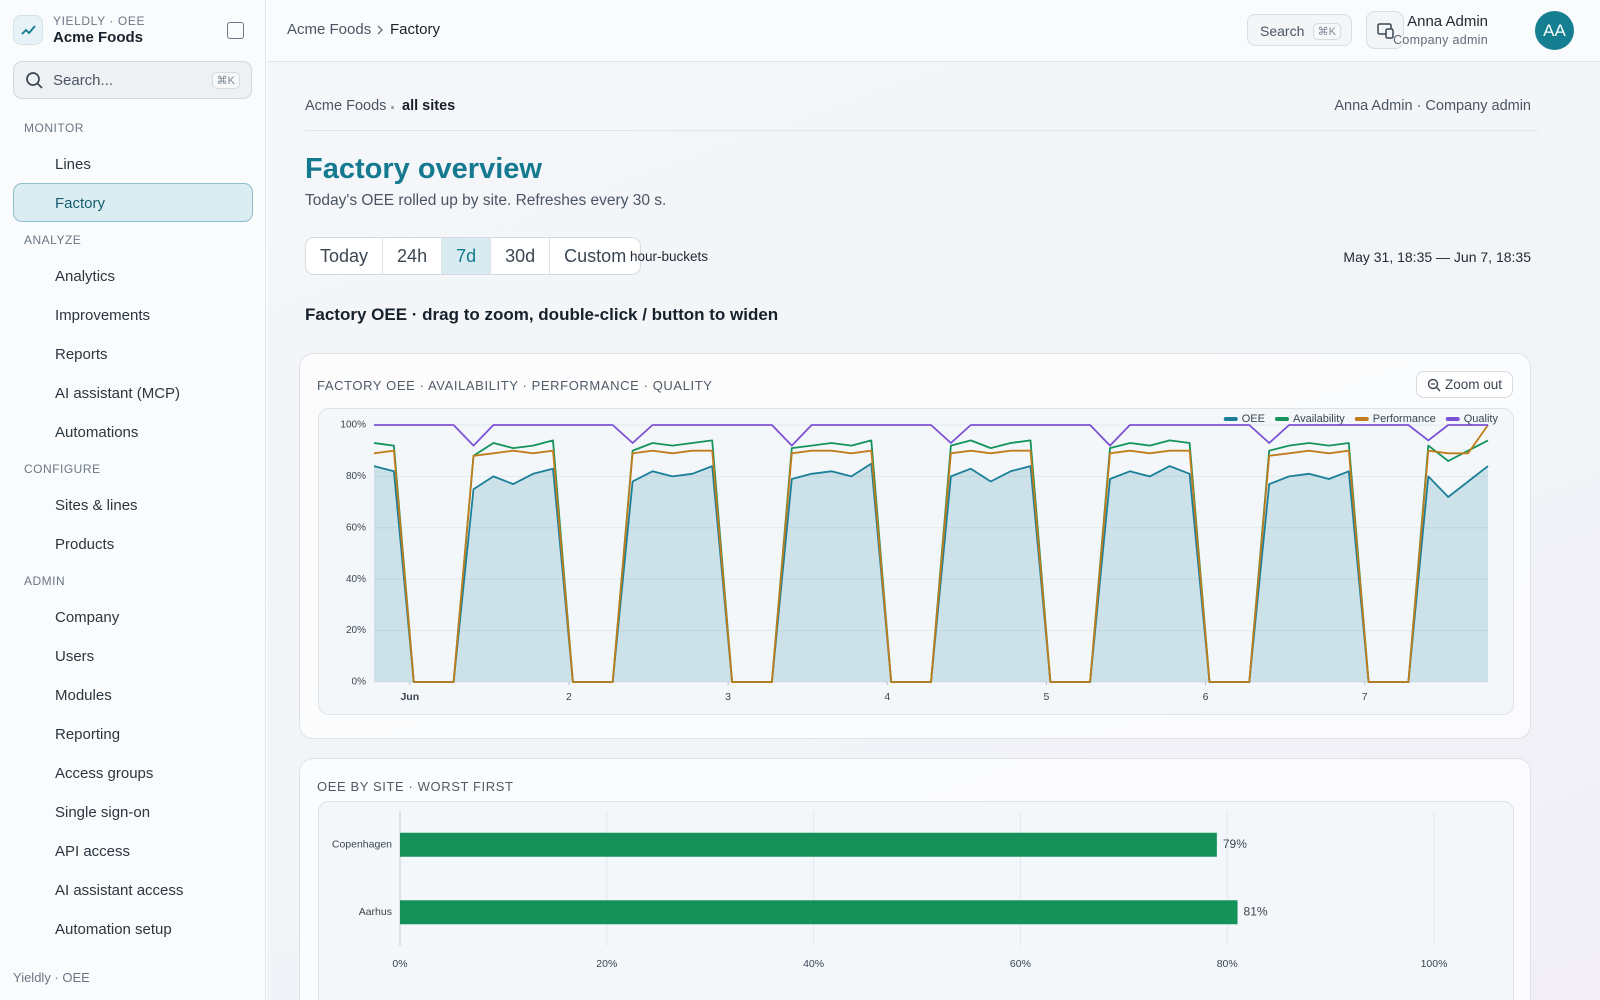 This screenshot has width=1600, height=1000. I want to click on nav-item: AI assistant (MCP), so click(133, 392).